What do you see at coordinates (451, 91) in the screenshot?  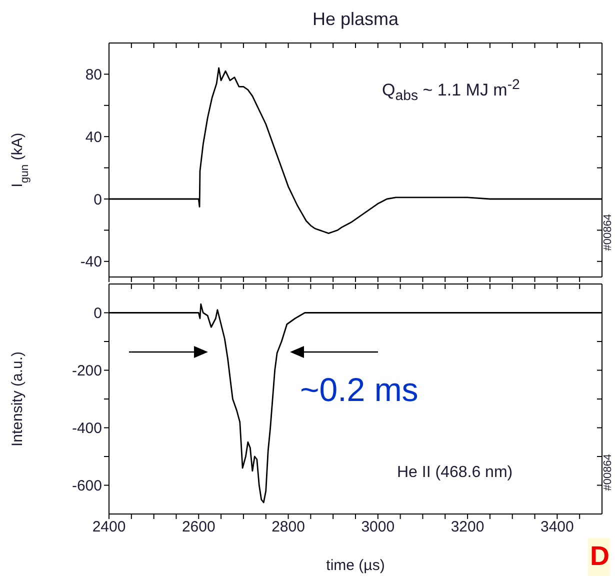 I see `annotation: Q$_{abs}$ ~ 1.1 MJ m$^{-2}$` at bounding box center [451, 91].